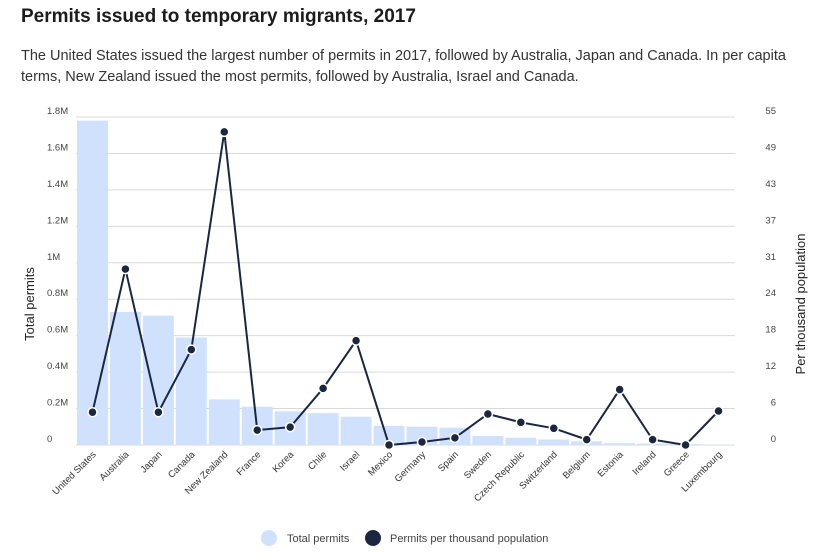 Image resolution: width=818 pixels, height=557 pixels. Describe the element at coordinates (318, 539) in the screenshot. I see `legend-label-total-permits: Total permits` at that location.